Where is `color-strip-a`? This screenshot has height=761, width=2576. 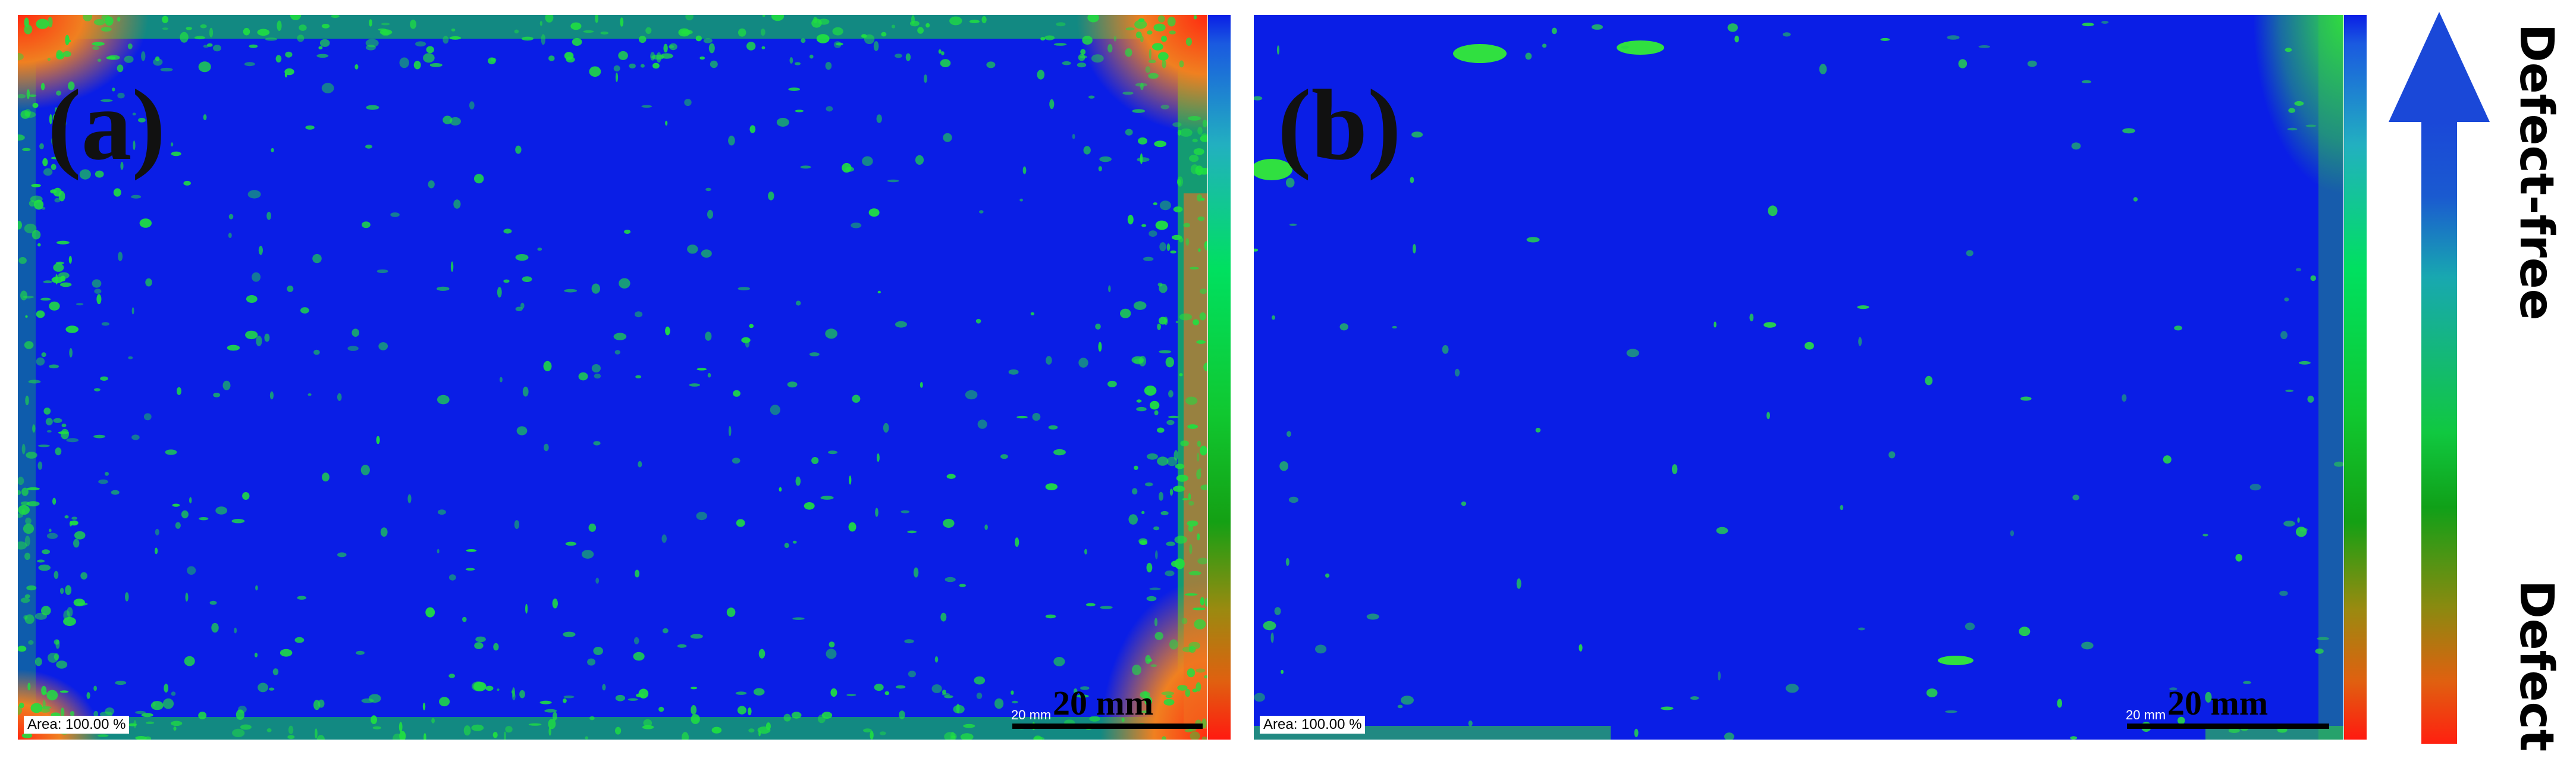 color-strip-a is located at coordinates (1219, 377).